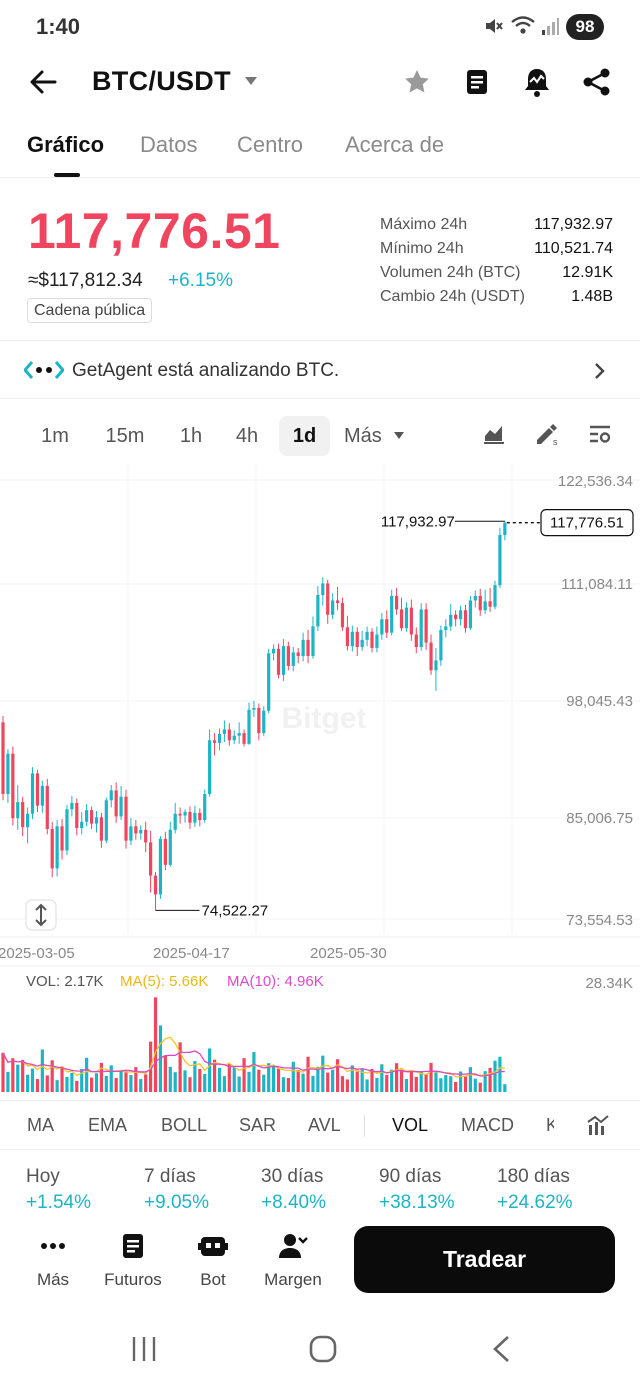 This screenshot has width=640, height=1387. Describe the element at coordinates (133, 1279) in the screenshot. I see `bottom-futures-label: Futuros` at that location.